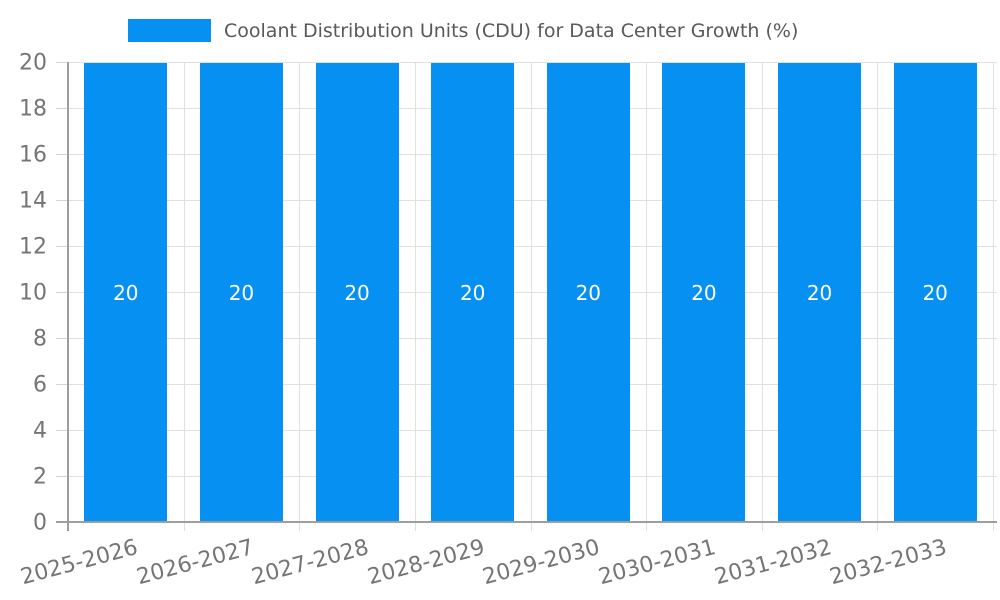  Describe the element at coordinates (33, 155) in the screenshot. I see `y-tick-label: 16` at that location.